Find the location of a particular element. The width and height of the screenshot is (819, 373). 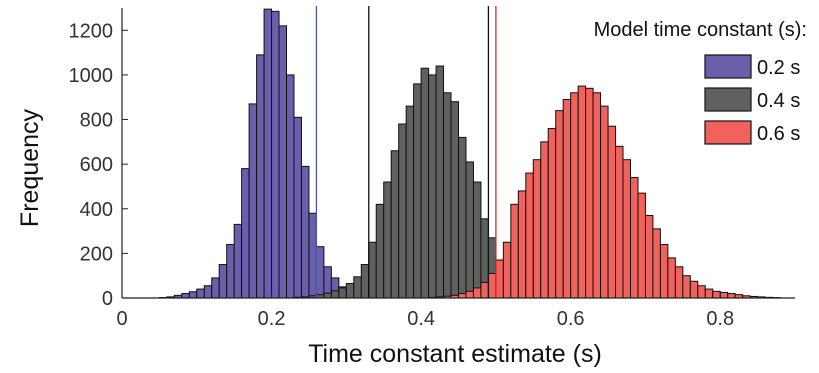

y-tick-label: 400 is located at coordinates (96, 210).